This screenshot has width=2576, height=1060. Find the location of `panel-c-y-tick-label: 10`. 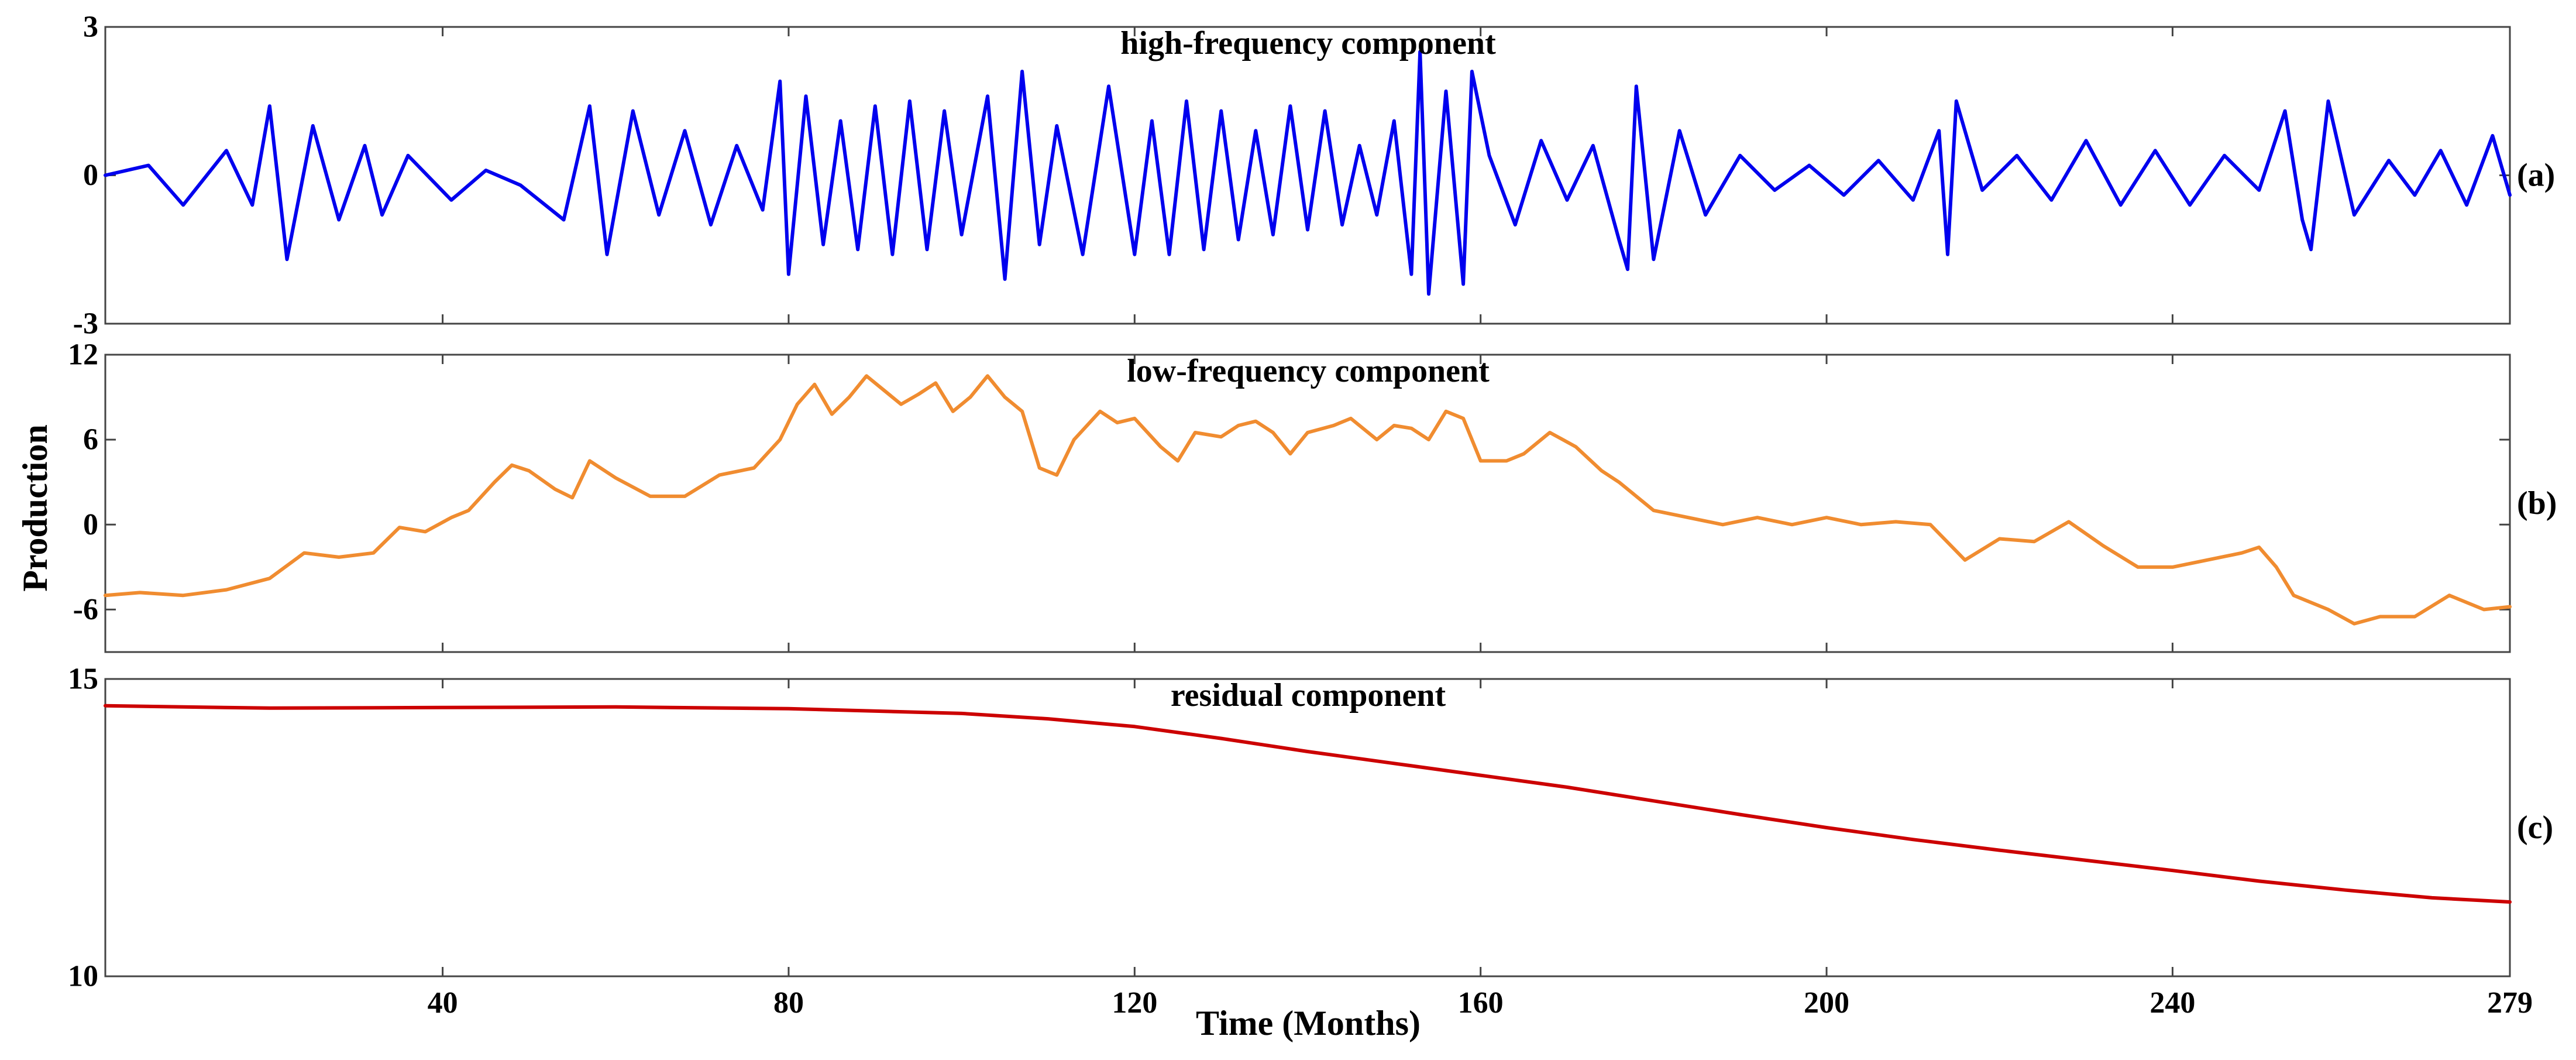

panel-c-y-tick-label: 10 is located at coordinates (83, 976).